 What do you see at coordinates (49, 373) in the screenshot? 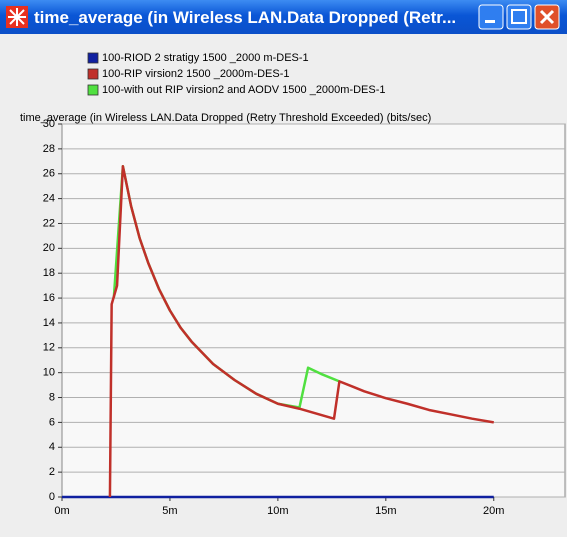
I see `y-tick-label: 10` at bounding box center [49, 373].